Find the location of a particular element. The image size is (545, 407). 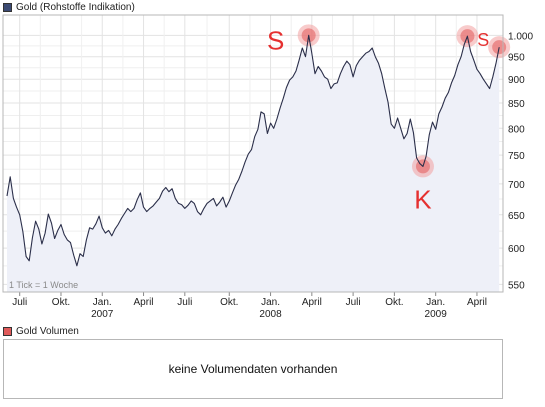

y-tick-label: 550 is located at coordinates (516, 285).